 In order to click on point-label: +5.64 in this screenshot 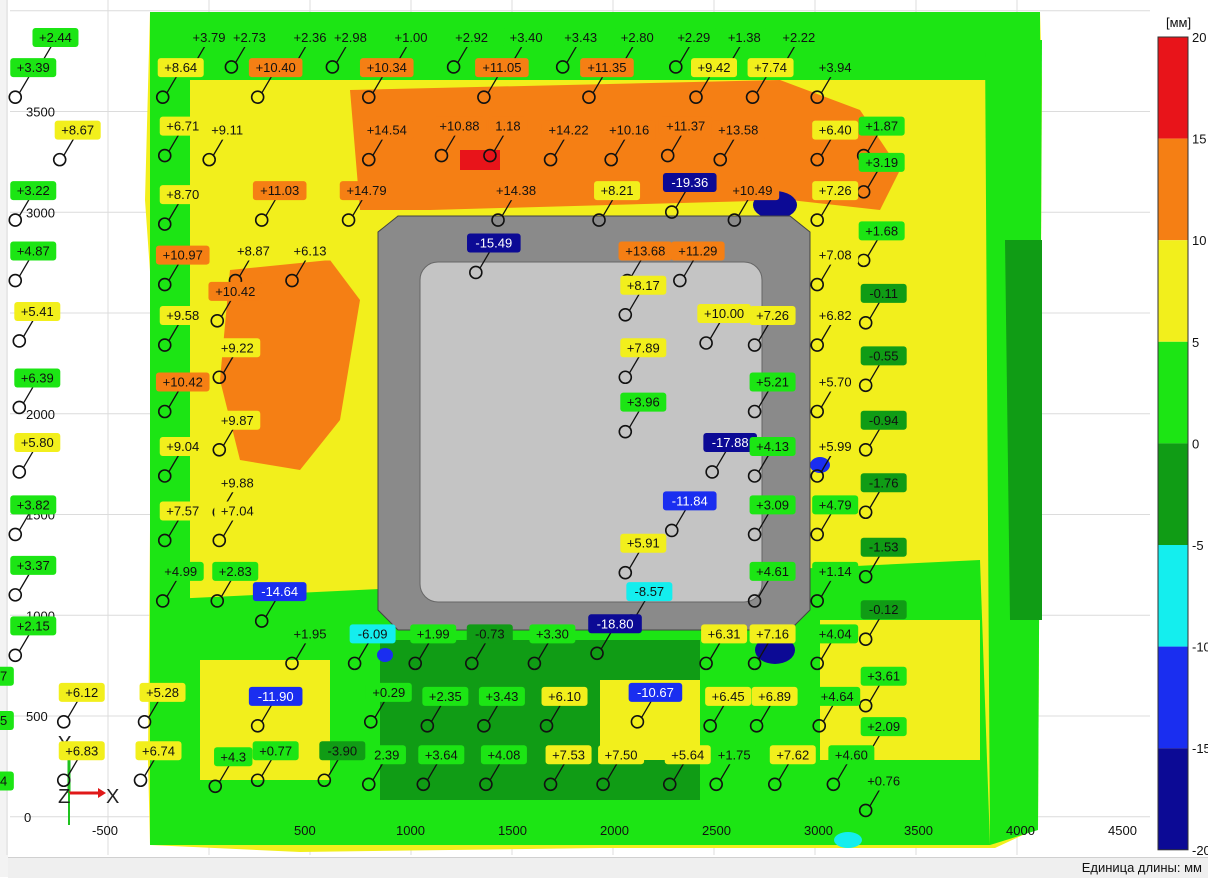, I will do `click(687, 754)`.